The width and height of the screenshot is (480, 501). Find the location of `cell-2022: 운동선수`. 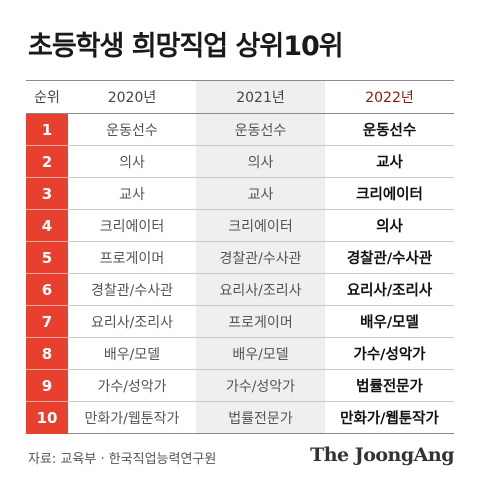

cell-2022: 운동선수 is located at coordinates (389, 129).